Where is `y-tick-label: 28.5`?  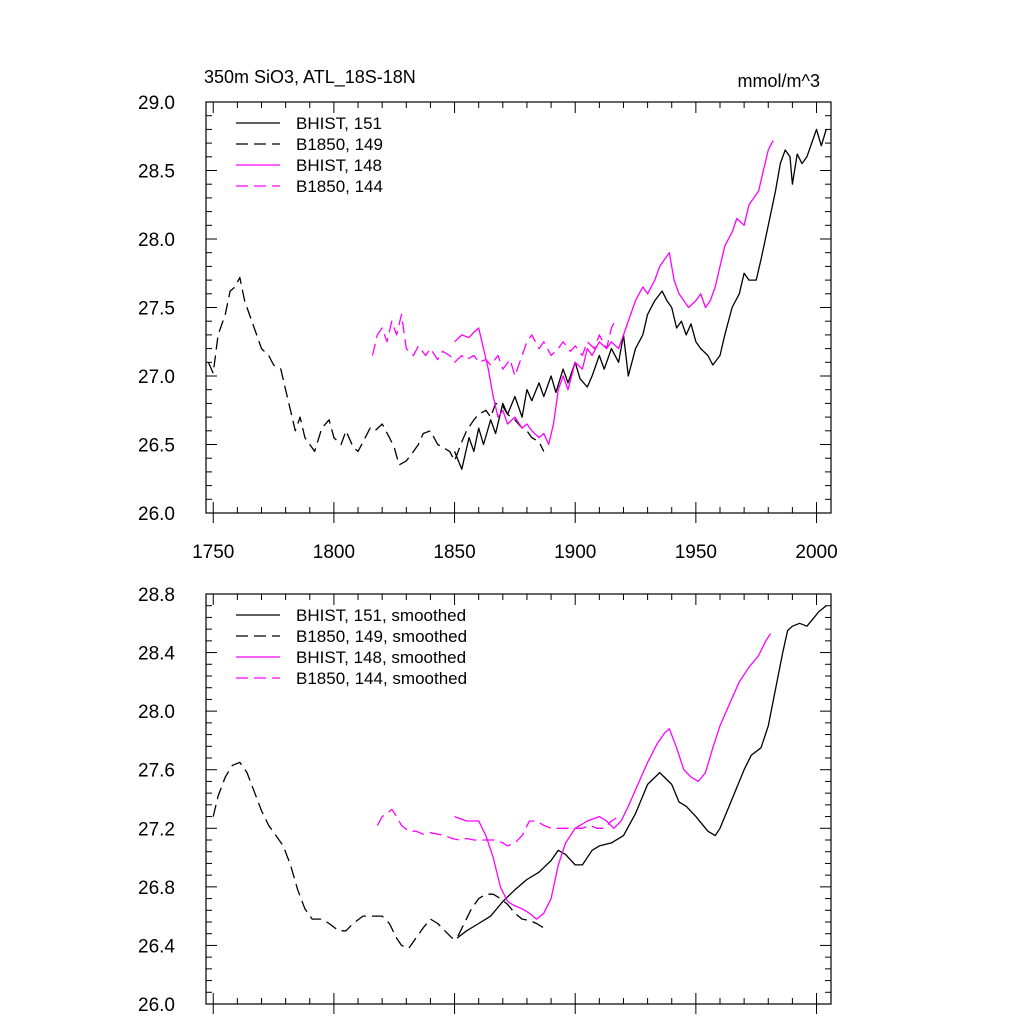
y-tick-label: 28.5 is located at coordinates (156, 172).